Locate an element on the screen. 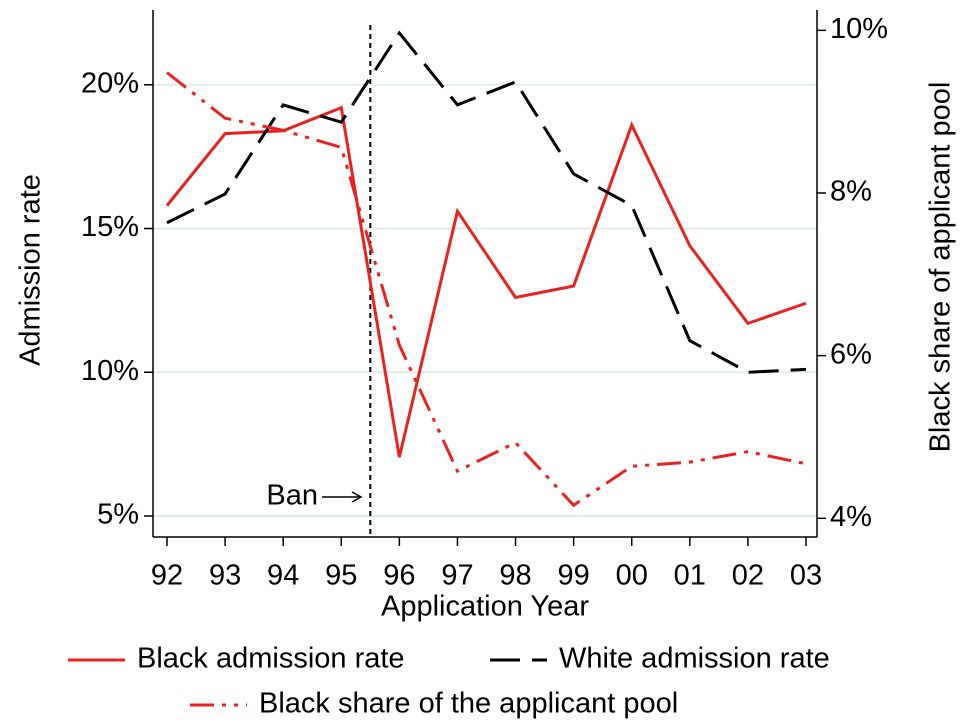  x-tick-label: 03 is located at coordinates (806, 576).